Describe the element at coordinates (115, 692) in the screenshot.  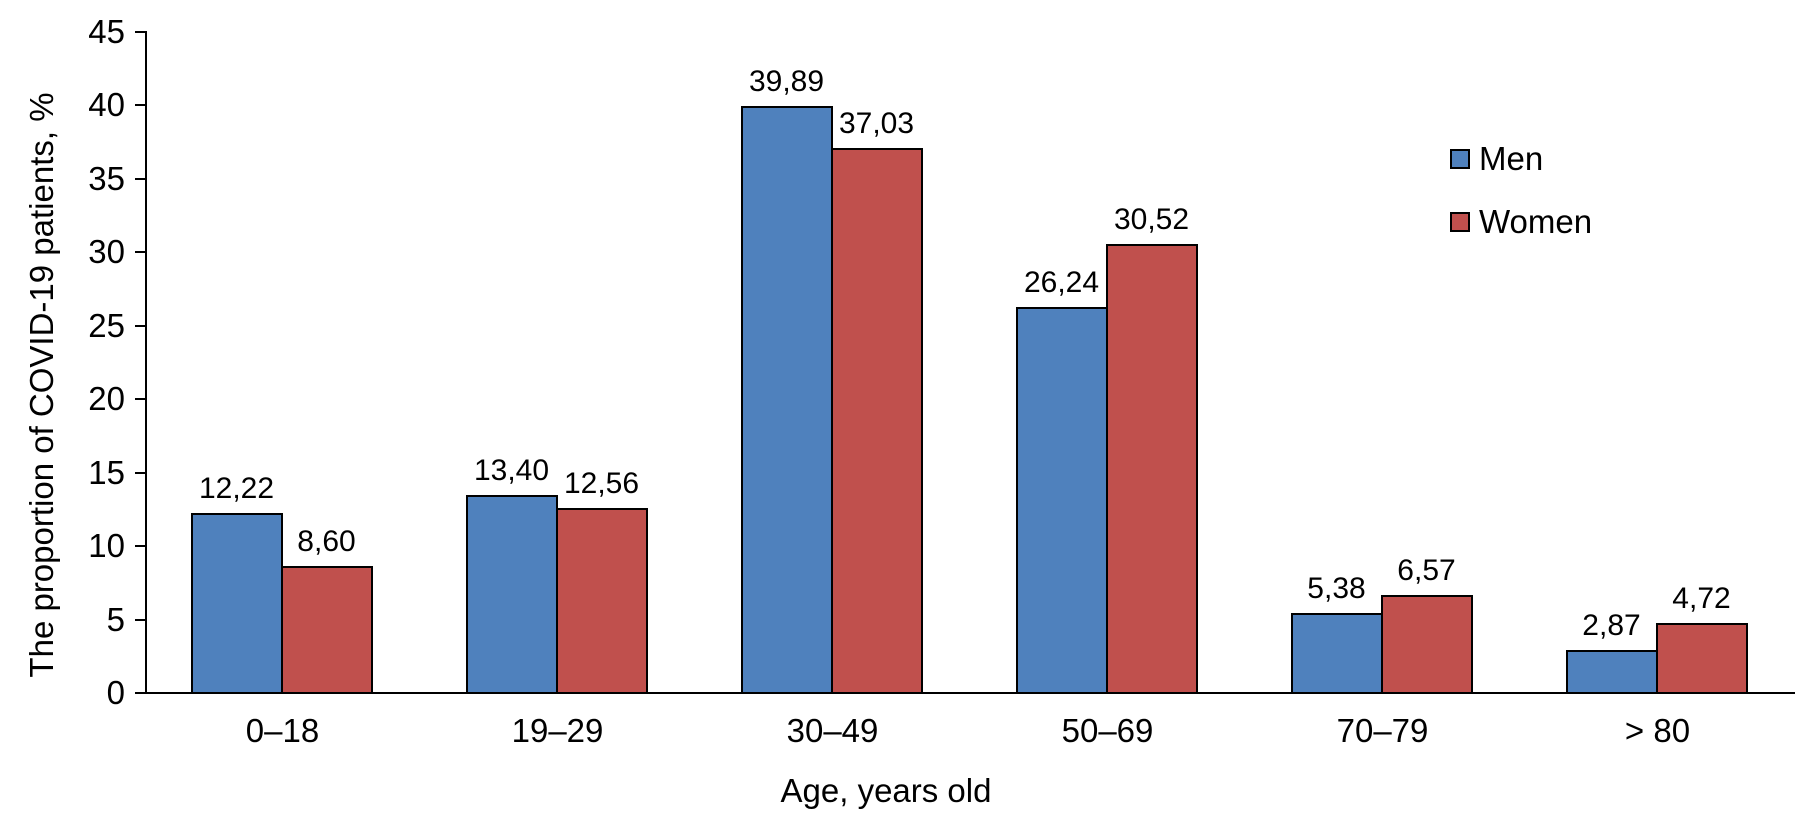
I see `y-axis-tick-label: 0` at that location.